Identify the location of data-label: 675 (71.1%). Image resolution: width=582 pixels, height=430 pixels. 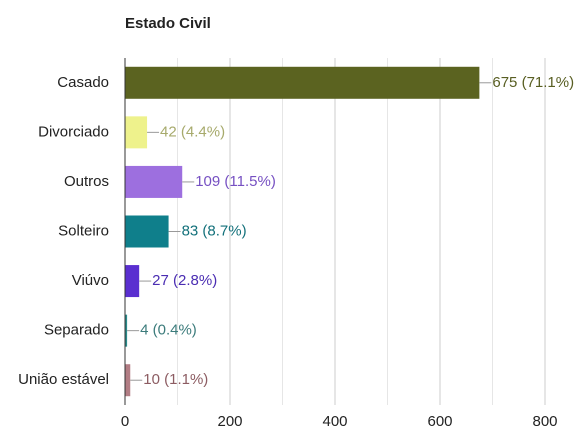
(533, 82).